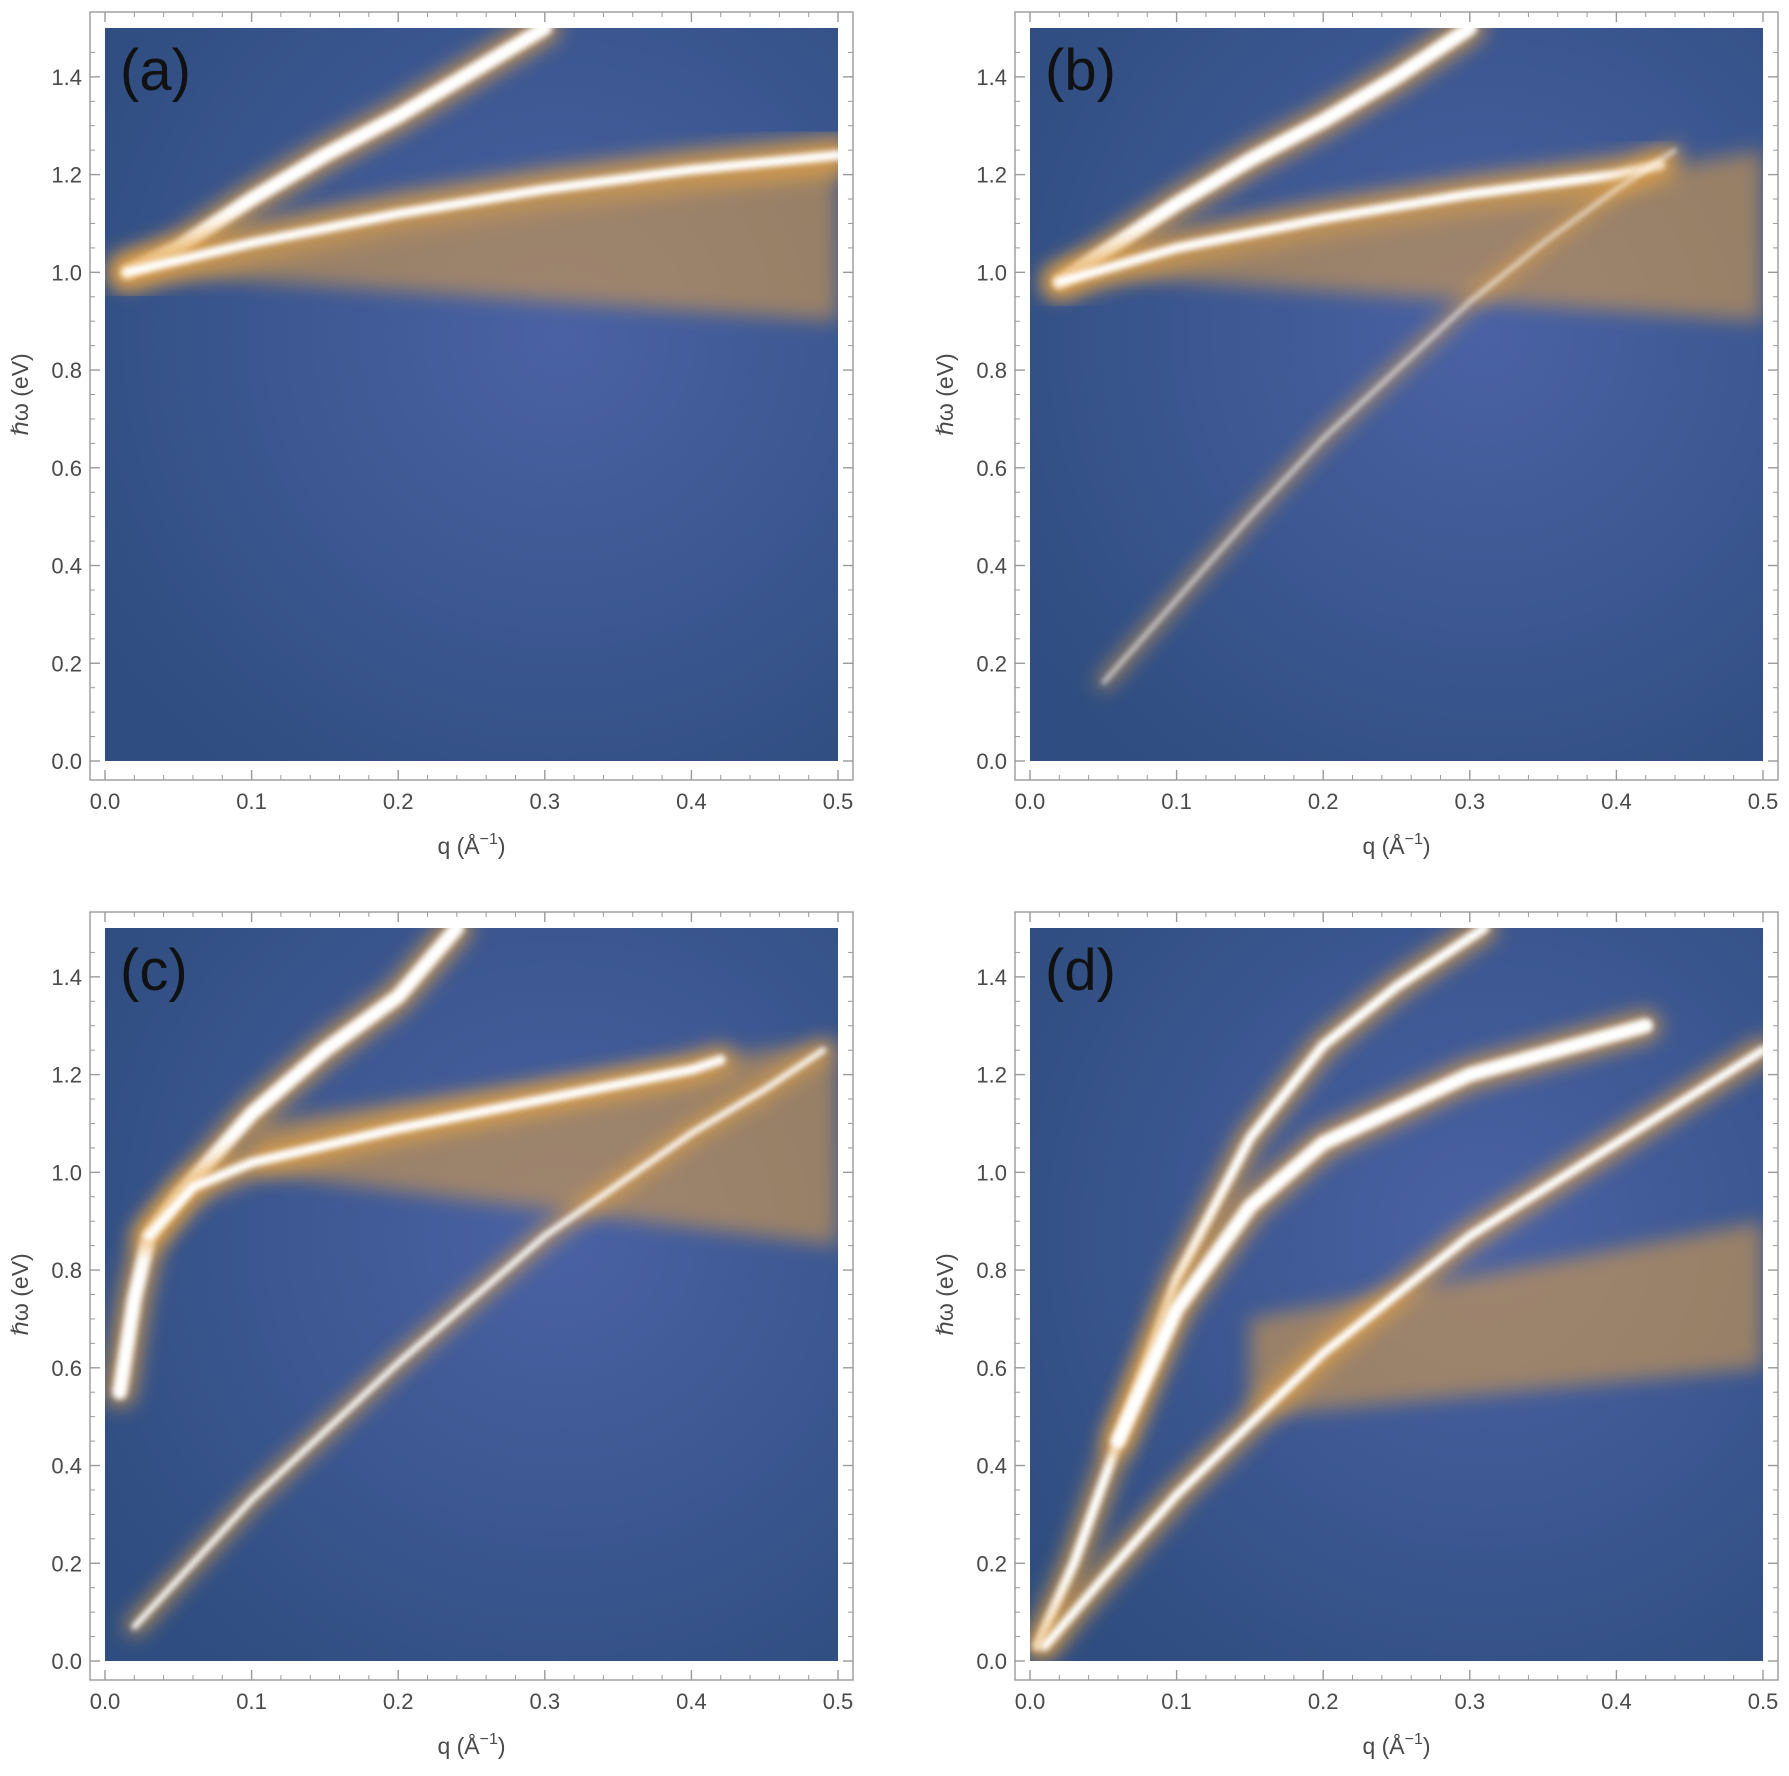 This screenshot has height=1776, width=1789. What do you see at coordinates (1080, 970) in the screenshot?
I see `panel-label: (d)` at bounding box center [1080, 970].